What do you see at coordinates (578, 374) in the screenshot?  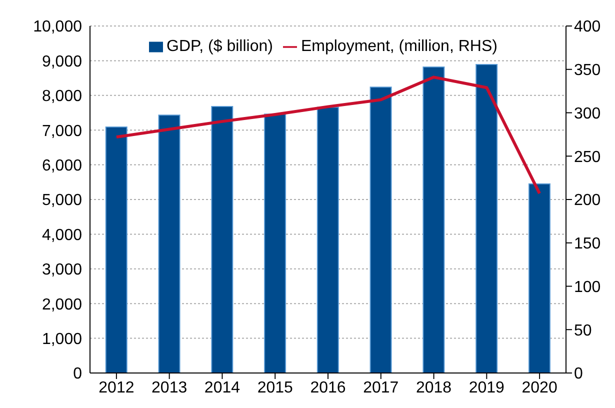 I see `y2-tick-label: 0` at bounding box center [578, 374].